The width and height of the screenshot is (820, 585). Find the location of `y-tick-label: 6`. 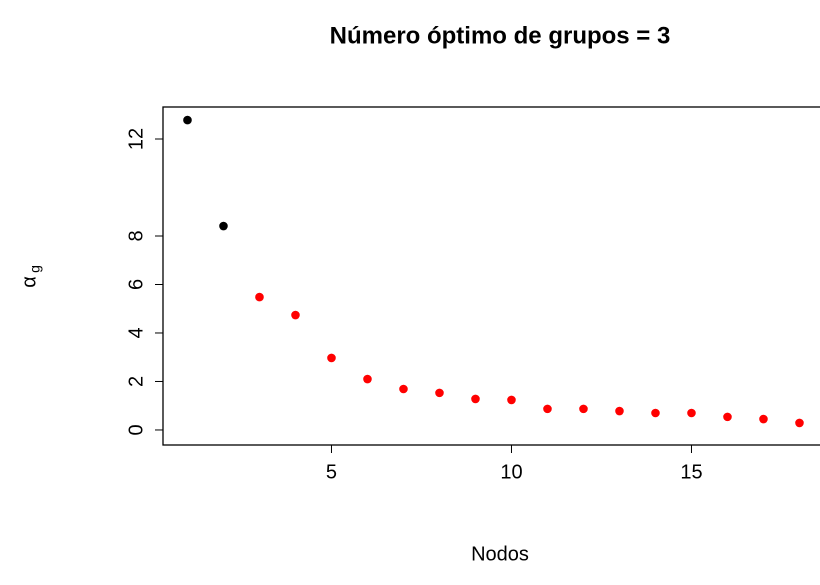

y-tick-label: 6 is located at coordinates (136, 284).